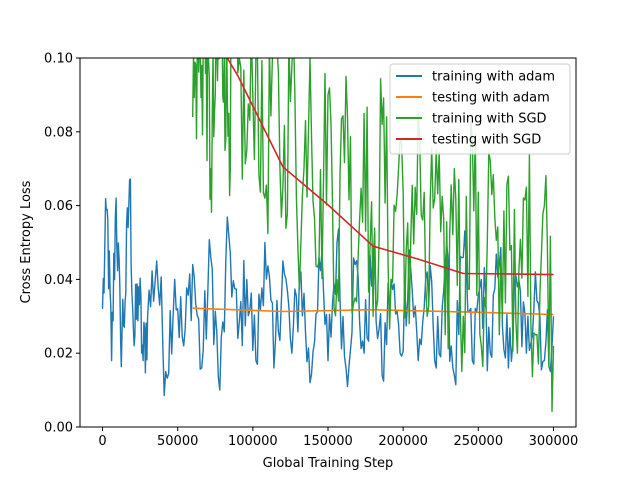  I want to click on y-tick-label: 0.04, so click(58, 280).